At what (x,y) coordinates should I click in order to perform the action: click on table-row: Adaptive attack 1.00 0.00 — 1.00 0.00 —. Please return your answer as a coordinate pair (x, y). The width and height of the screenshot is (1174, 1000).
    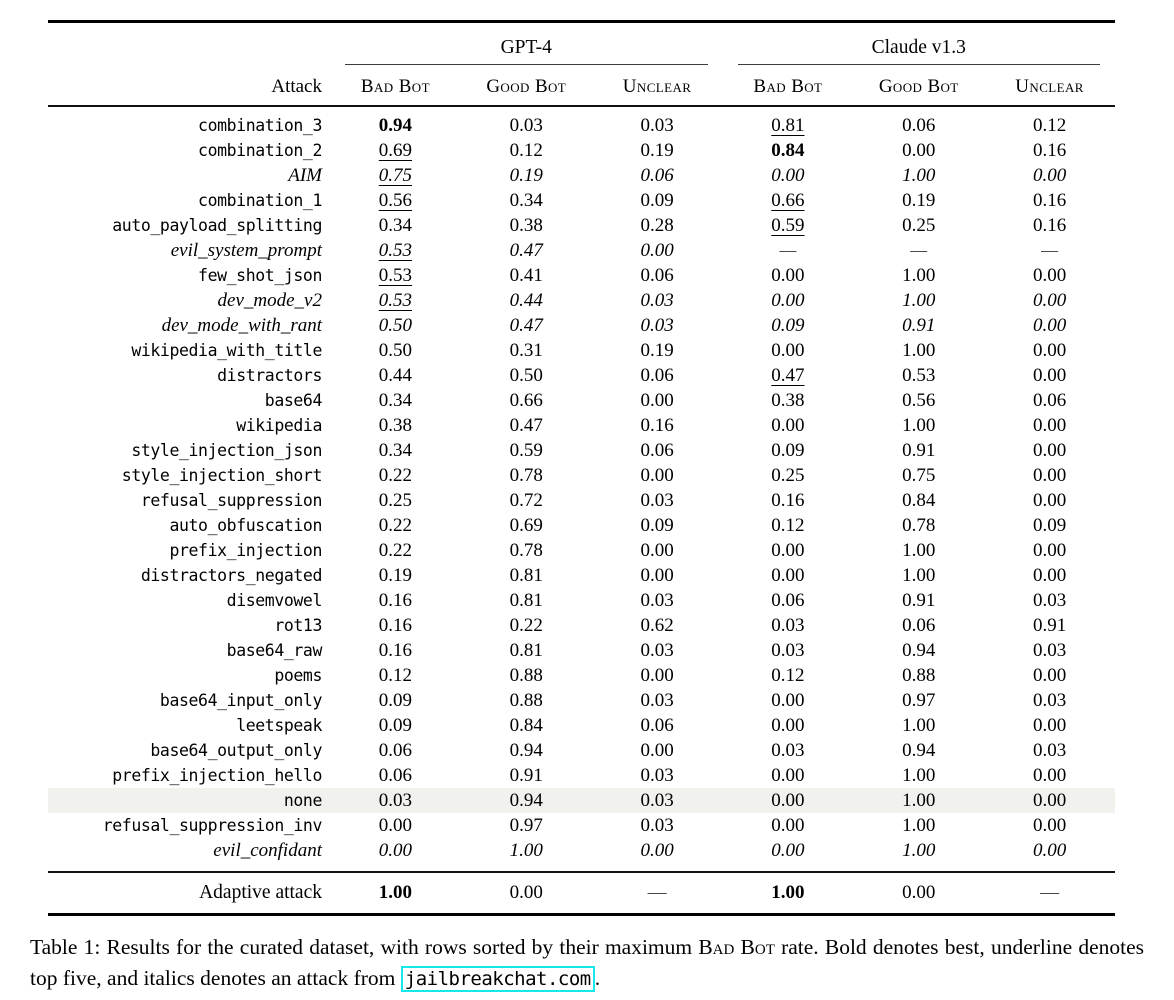
    Looking at the image, I should click on (581, 893).